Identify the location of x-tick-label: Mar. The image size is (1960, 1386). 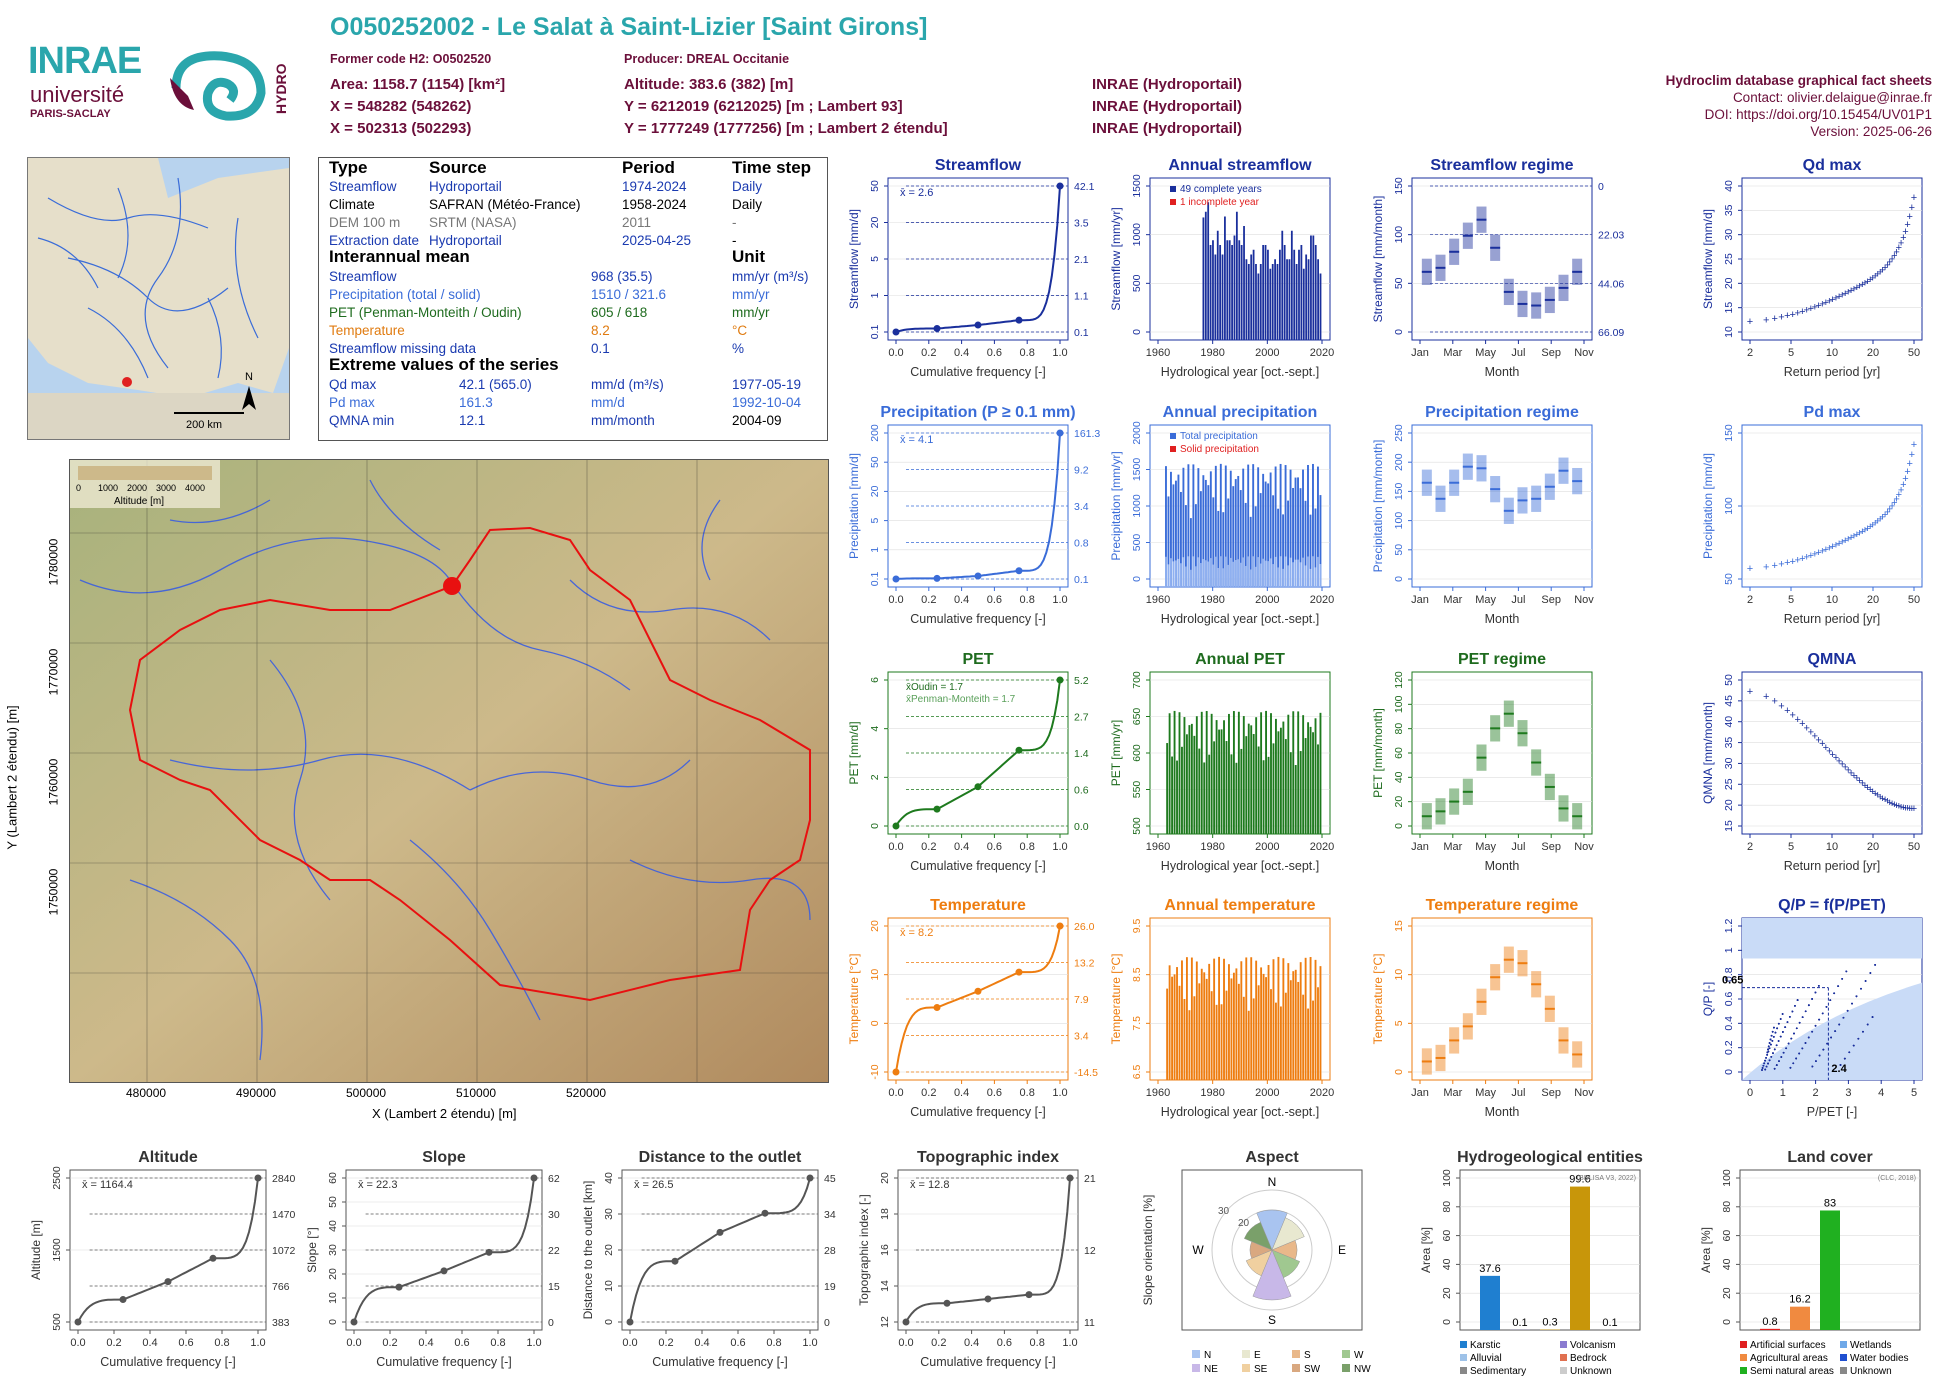
(1452, 1093).